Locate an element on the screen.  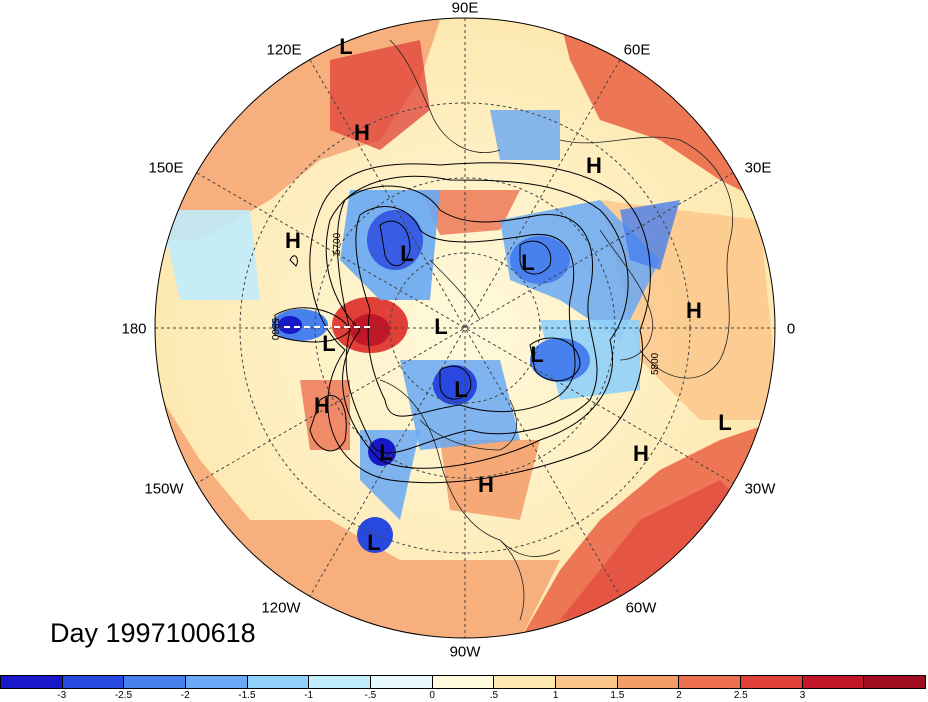
lon-label-30e: 30E is located at coordinates (758, 168).